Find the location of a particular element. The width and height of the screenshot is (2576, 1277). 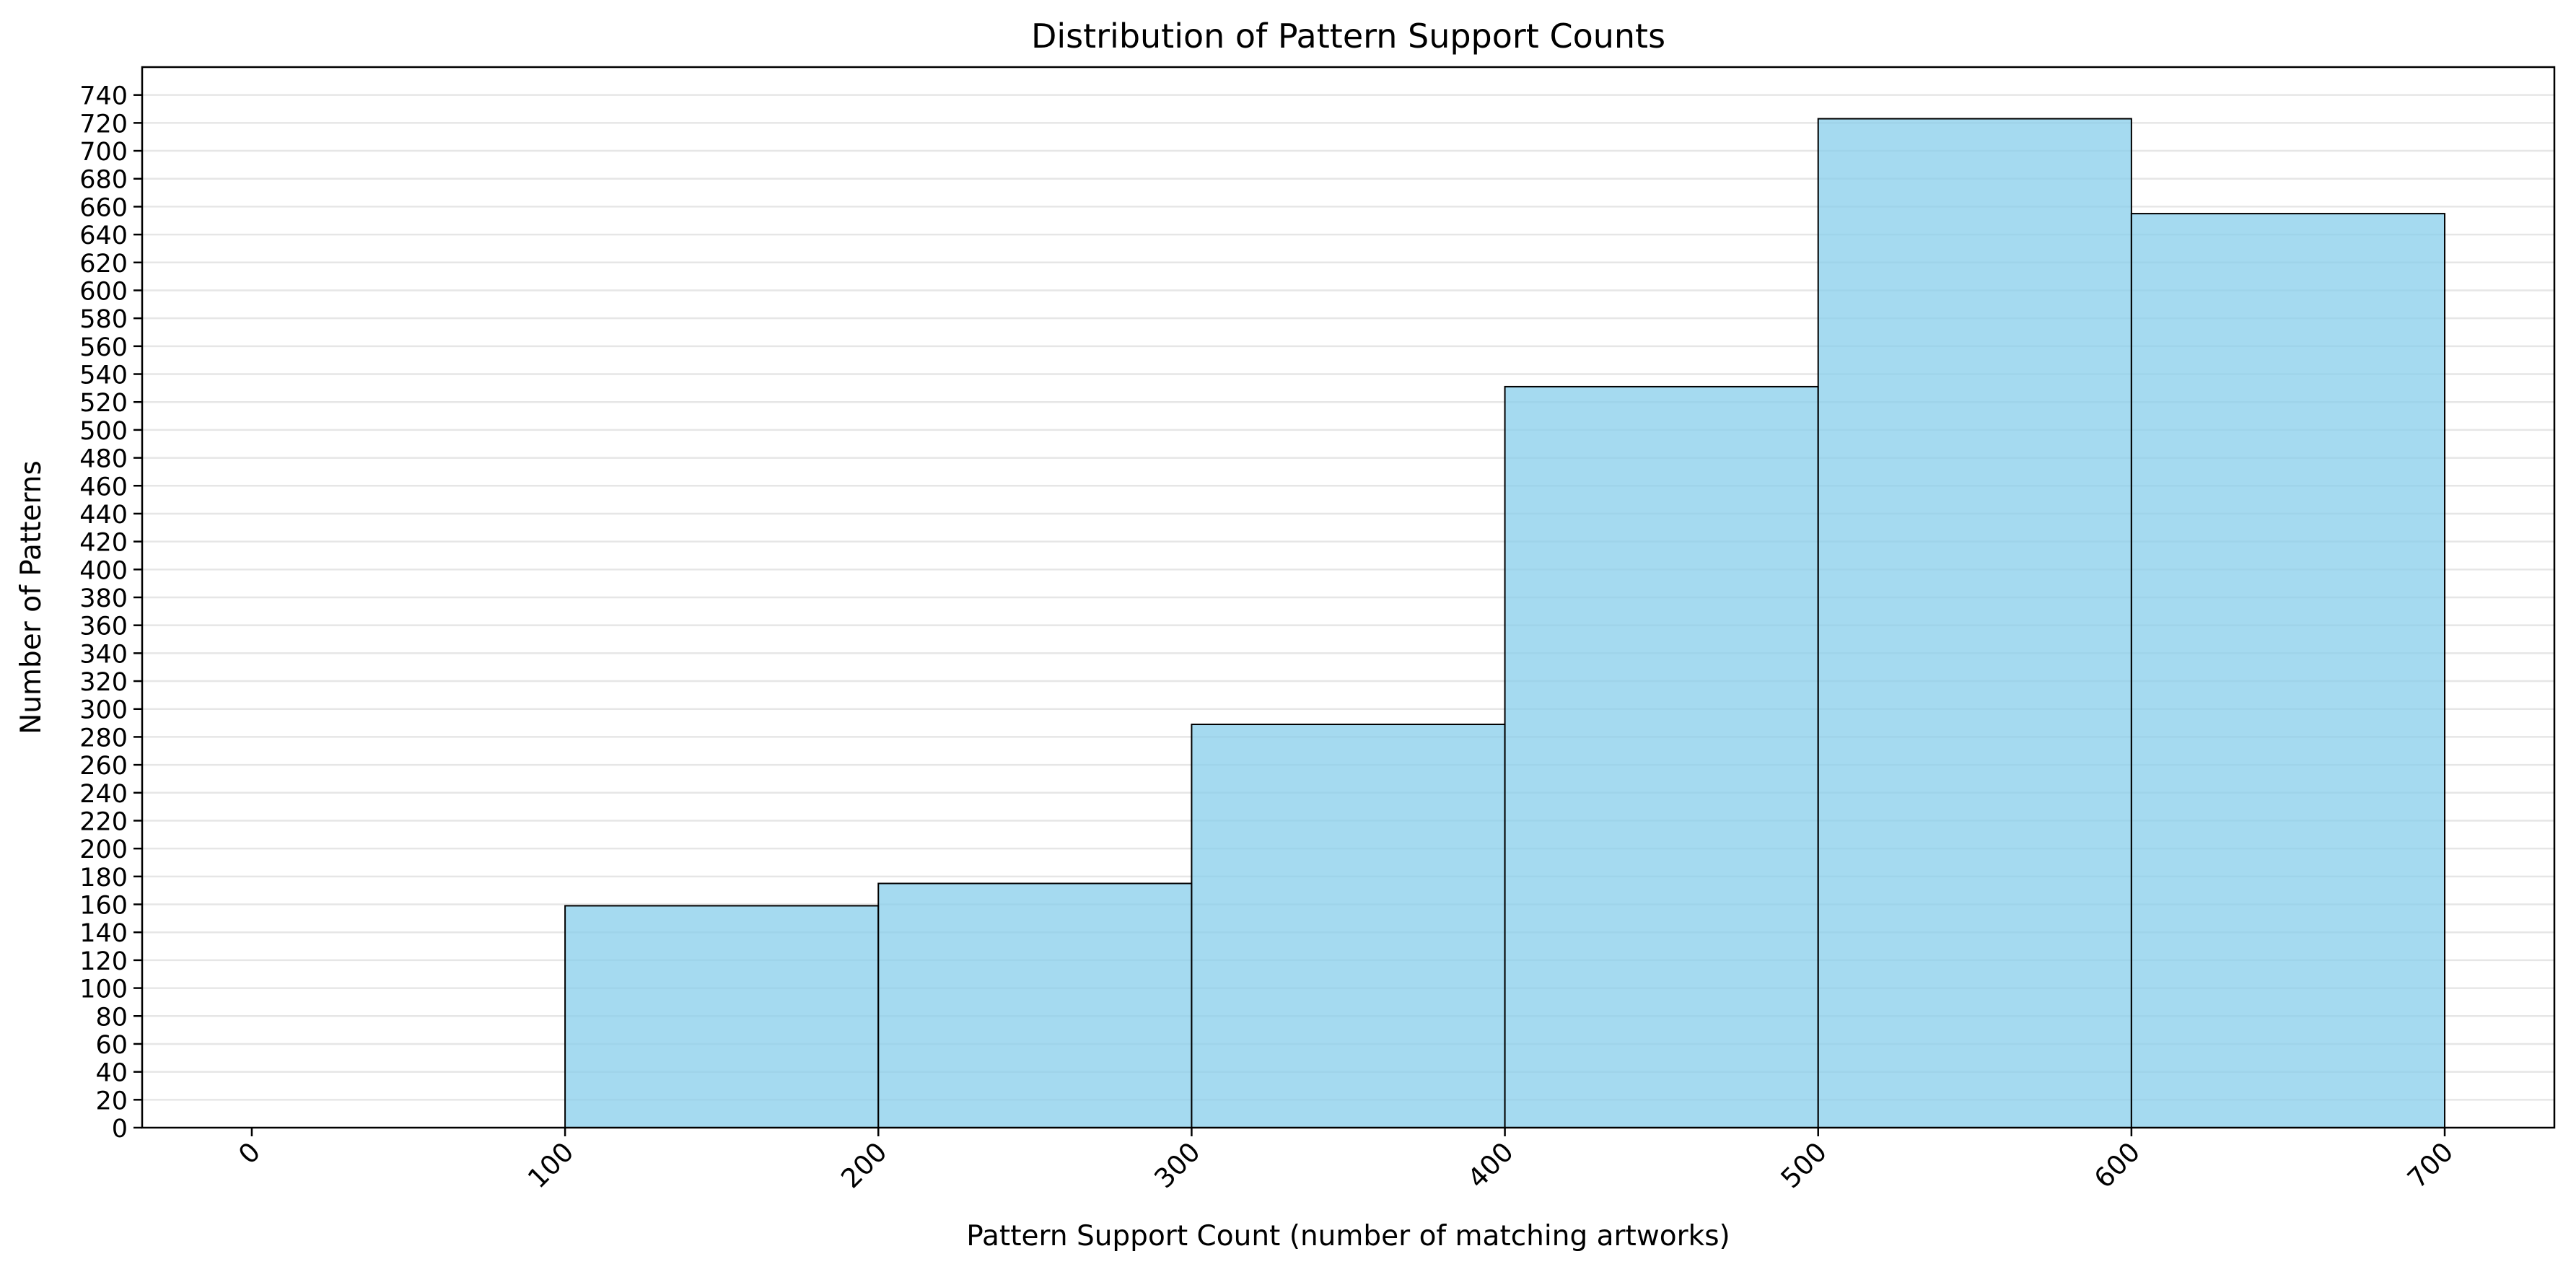

y-tick-label: 640 is located at coordinates (103, 236).